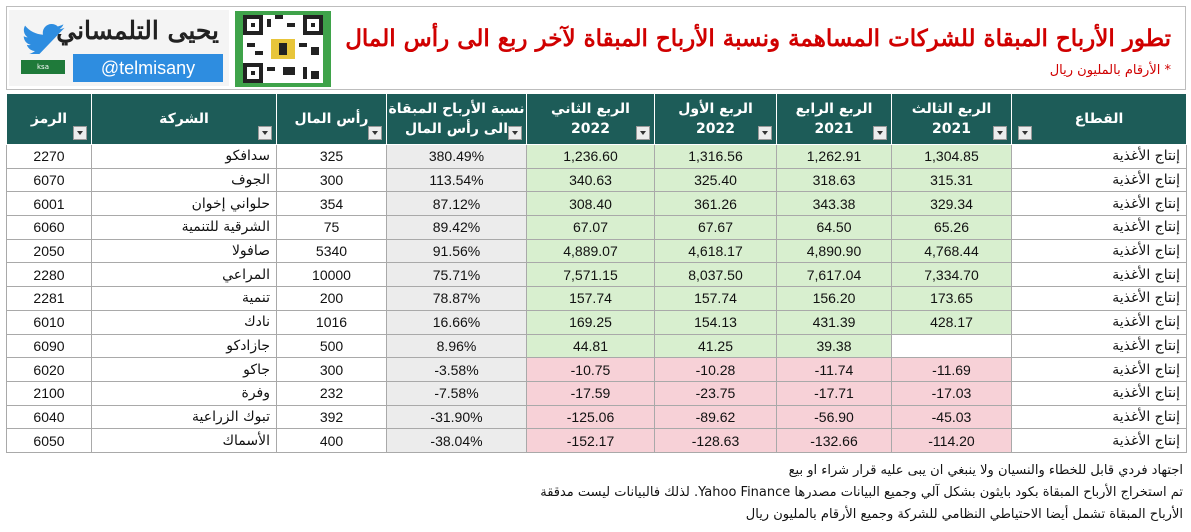 This screenshot has width=1191, height=532. I want to click on cell-q4-2021: 343.38, so click(834, 204).